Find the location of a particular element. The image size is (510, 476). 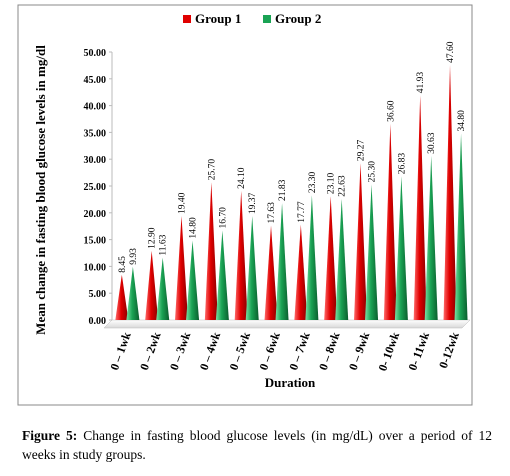

value-label: 34.80 is located at coordinates (462, 121).